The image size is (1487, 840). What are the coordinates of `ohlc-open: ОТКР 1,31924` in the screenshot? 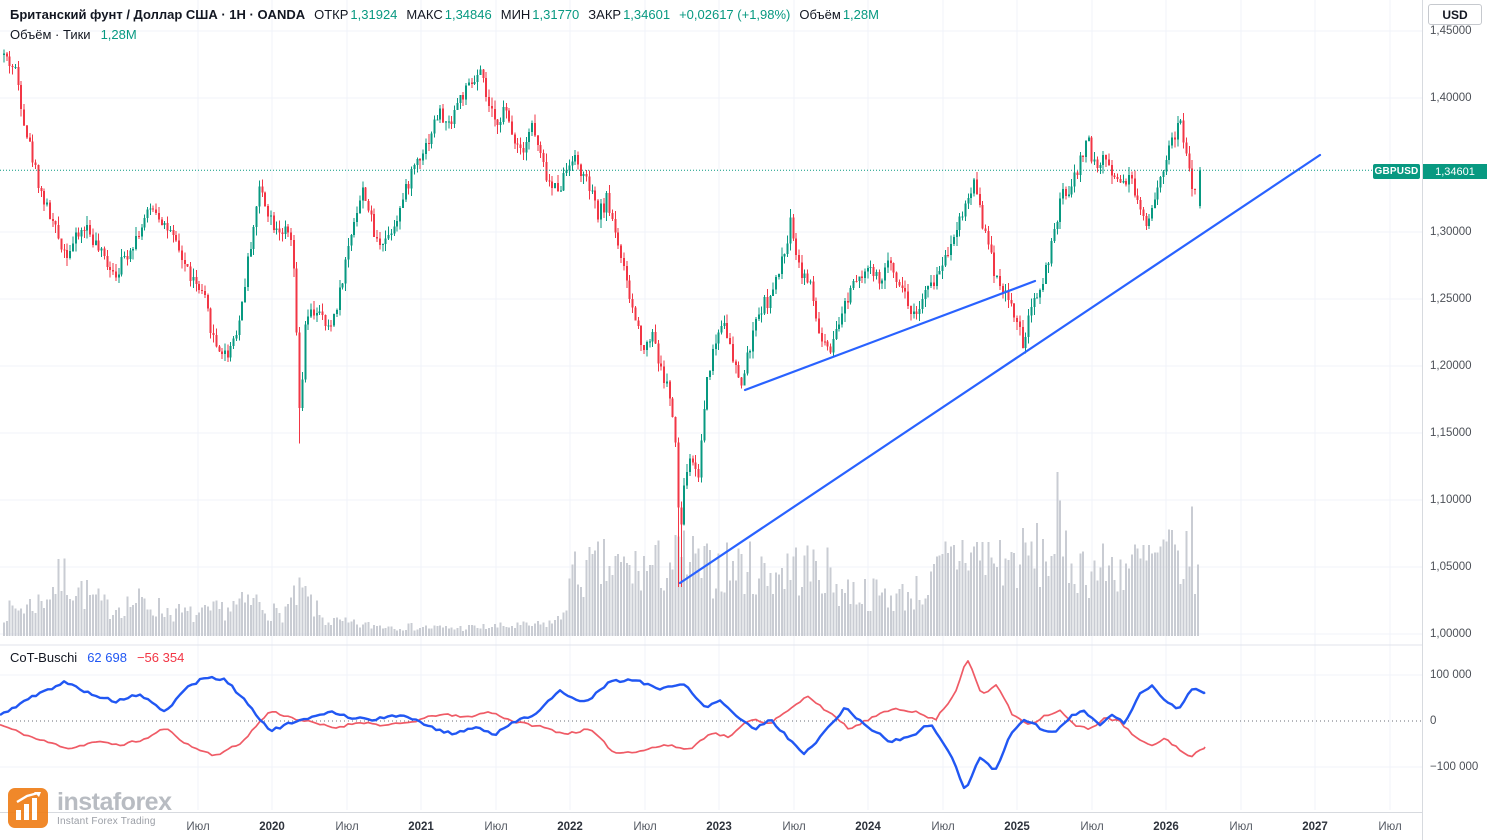 It's located at (355, 14).